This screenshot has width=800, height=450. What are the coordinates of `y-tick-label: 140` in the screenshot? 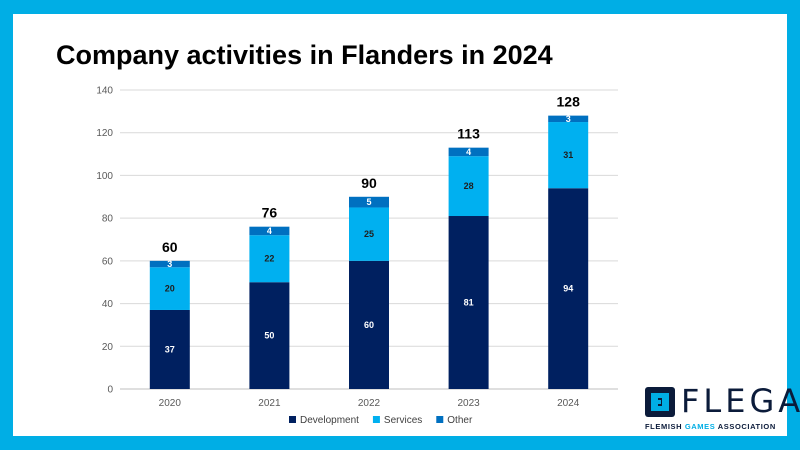 It's located at (104, 91).